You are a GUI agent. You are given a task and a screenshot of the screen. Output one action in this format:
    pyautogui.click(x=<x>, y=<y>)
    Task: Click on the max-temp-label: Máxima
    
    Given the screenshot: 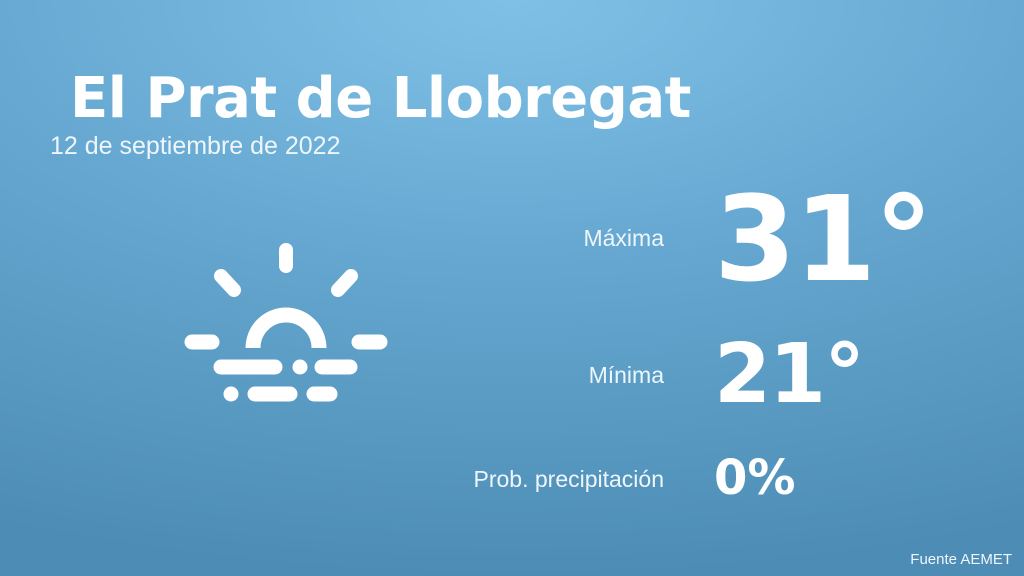 What is the action you would take?
    pyautogui.click(x=623, y=238)
    